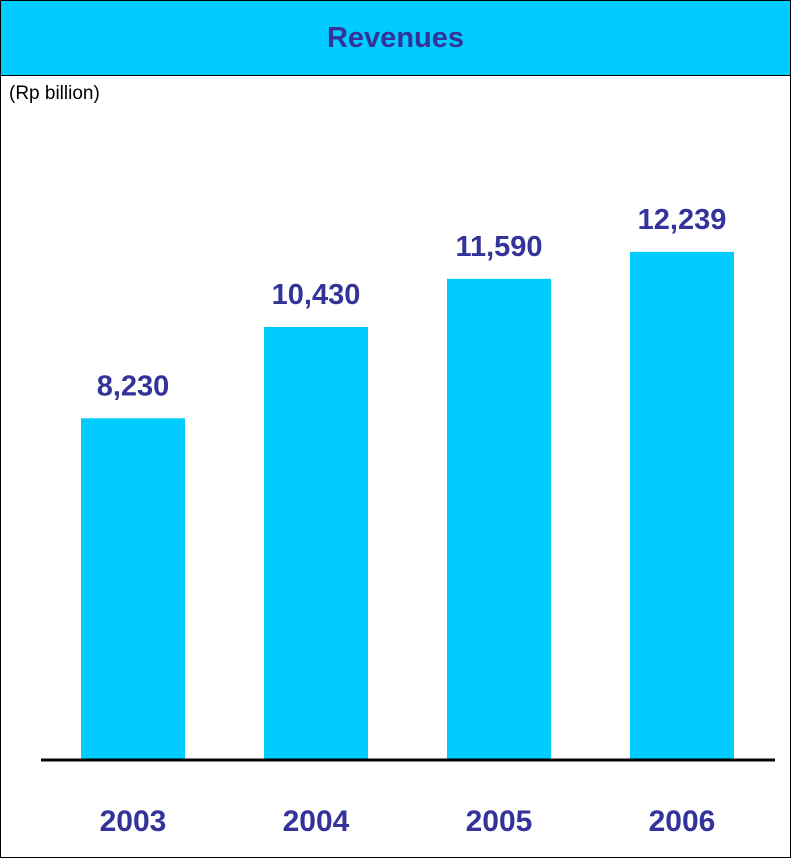 The width and height of the screenshot is (791, 862). I want to click on value-label-2004: 10,430, so click(316, 295).